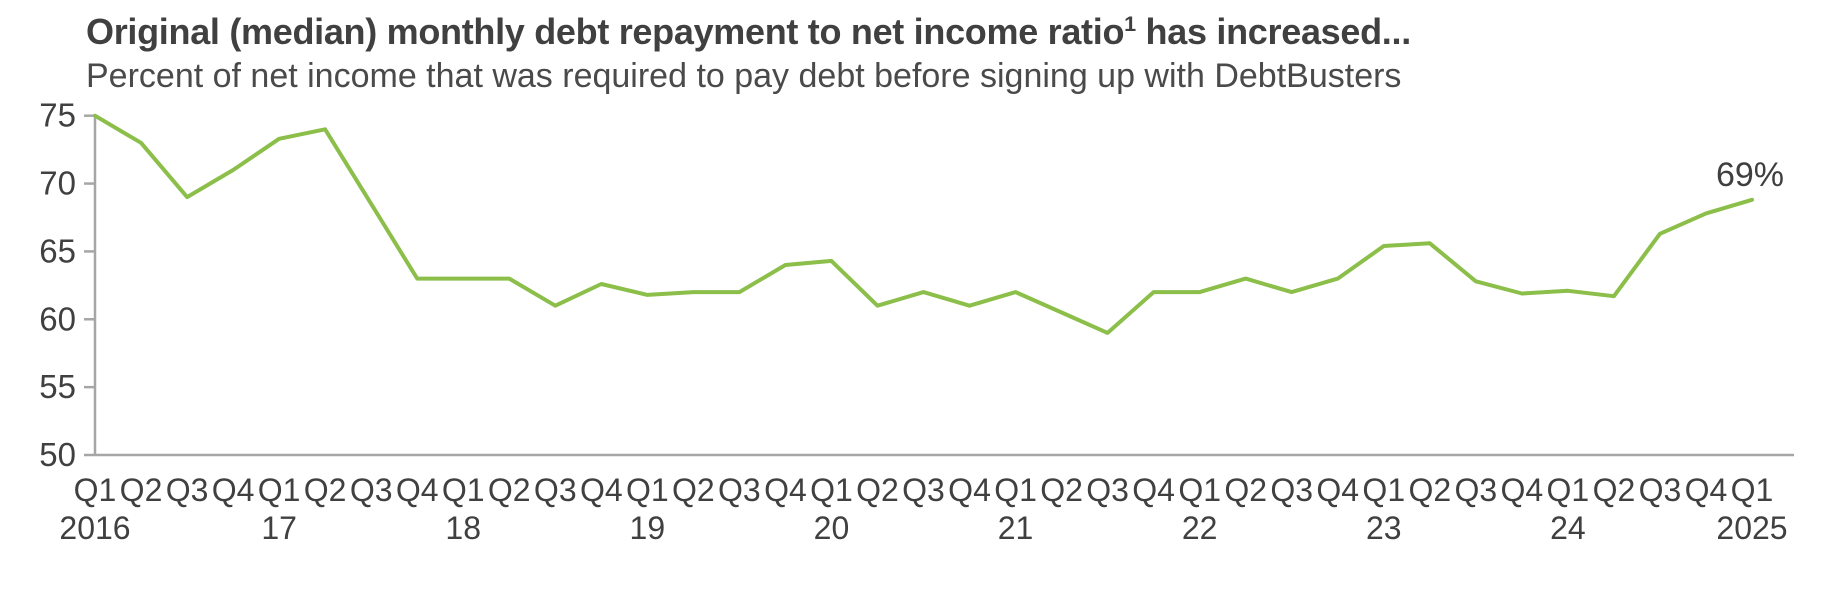 The image size is (1846, 590). What do you see at coordinates (279, 528) in the screenshot?
I see `x-axis-year-label: 17` at bounding box center [279, 528].